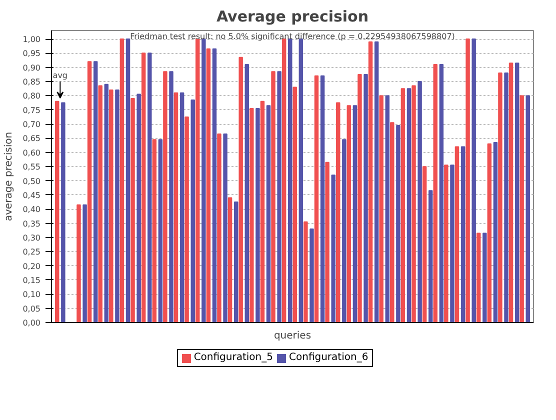  What do you see at coordinates (31, 195) in the screenshot?
I see `y-tick-label: 0,45` at bounding box center [31, 195].